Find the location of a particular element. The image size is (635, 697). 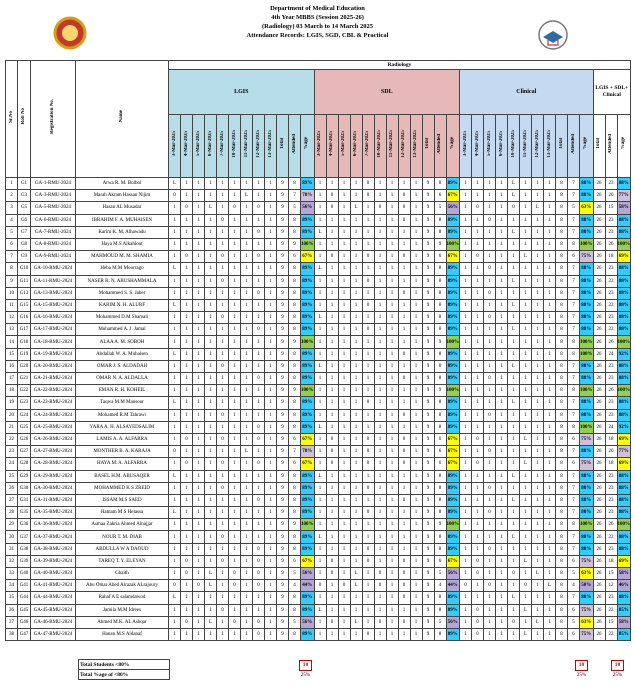

date-header: 5-Mar-2025 is located at coordinates (198, 146).